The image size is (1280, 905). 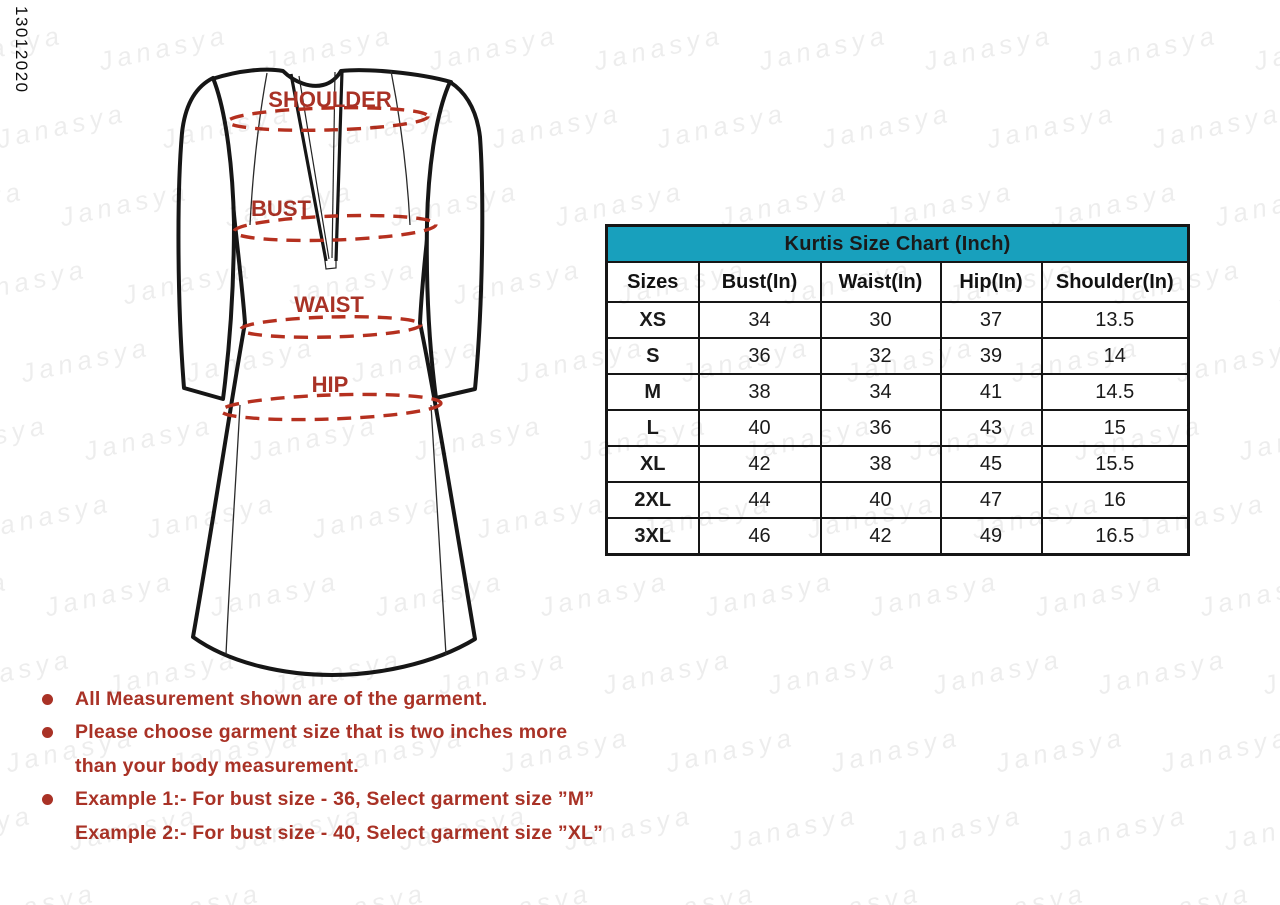 What do you see at coordinates (880, 356) in the screenshot?
I see `value-cell: 32` at bounding box center [880, 356].